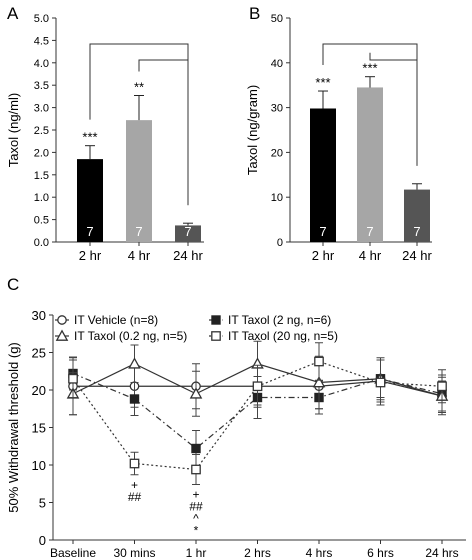 The width and height of the screenshot is (472, 560). Describe the element at coordinates (139, 87) in the screenshot. I see `significance-label: **` at that location.